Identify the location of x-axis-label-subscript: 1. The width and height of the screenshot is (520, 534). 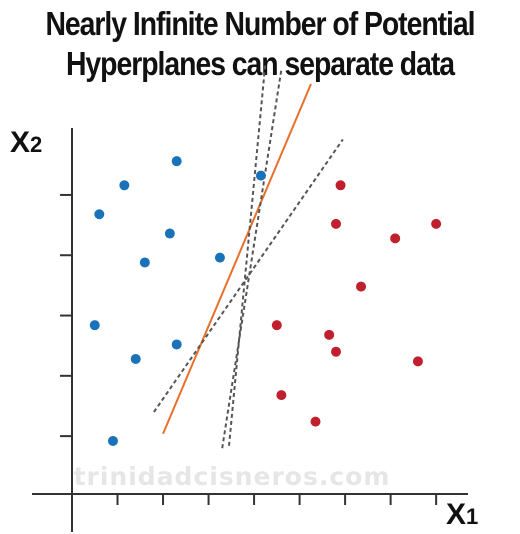
(472, 516).